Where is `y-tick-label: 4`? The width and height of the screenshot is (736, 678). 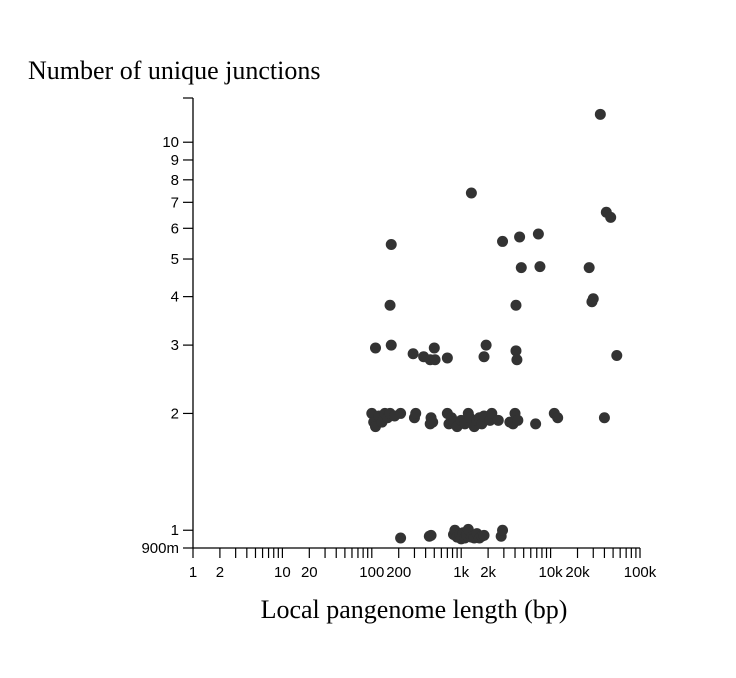 y-tick-label: 4 is located at coordinates (175, 297).